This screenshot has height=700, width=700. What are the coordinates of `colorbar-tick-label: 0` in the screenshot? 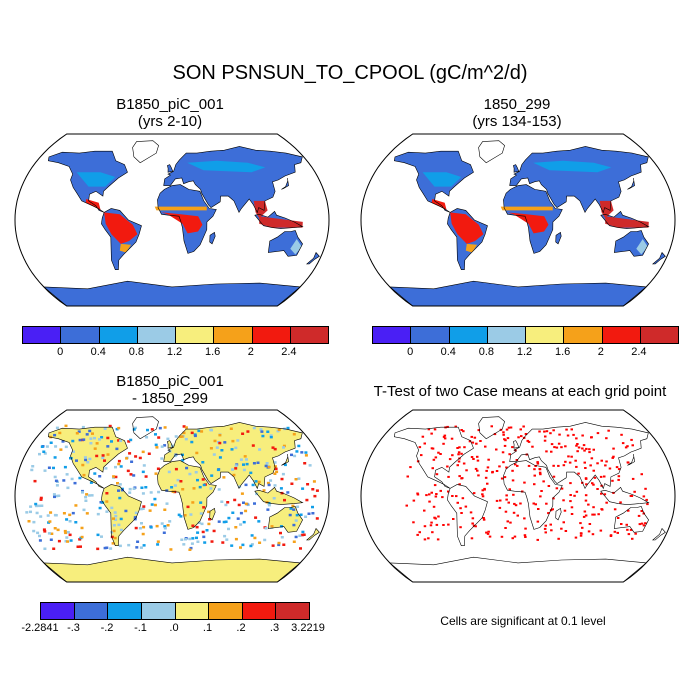 It's located at (60, 352).